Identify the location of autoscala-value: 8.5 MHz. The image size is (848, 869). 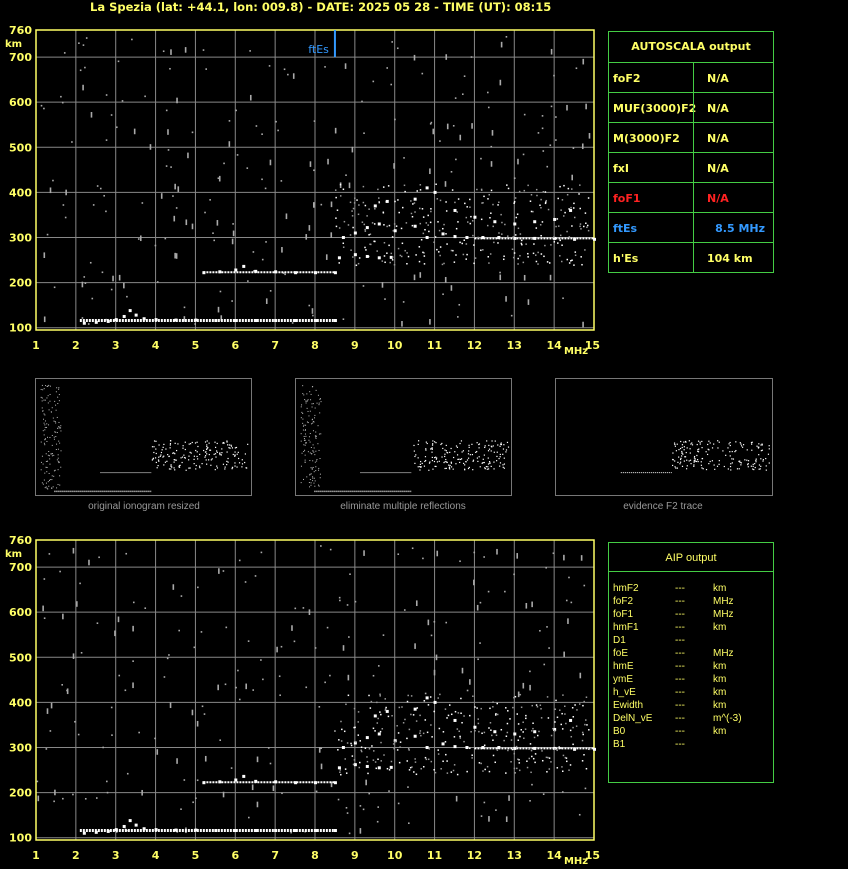
(740, 228).